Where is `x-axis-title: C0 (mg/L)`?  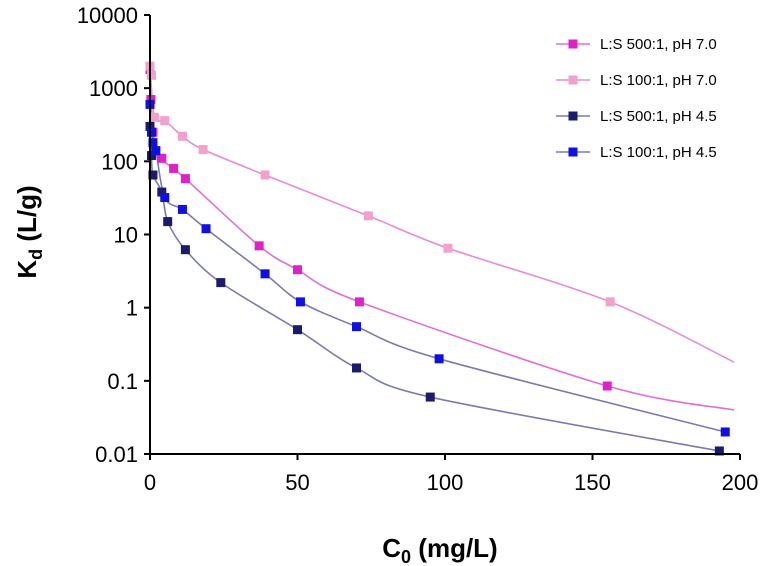
x-axis-title: C0 (mg/L) is located at coordinates (439, 549).